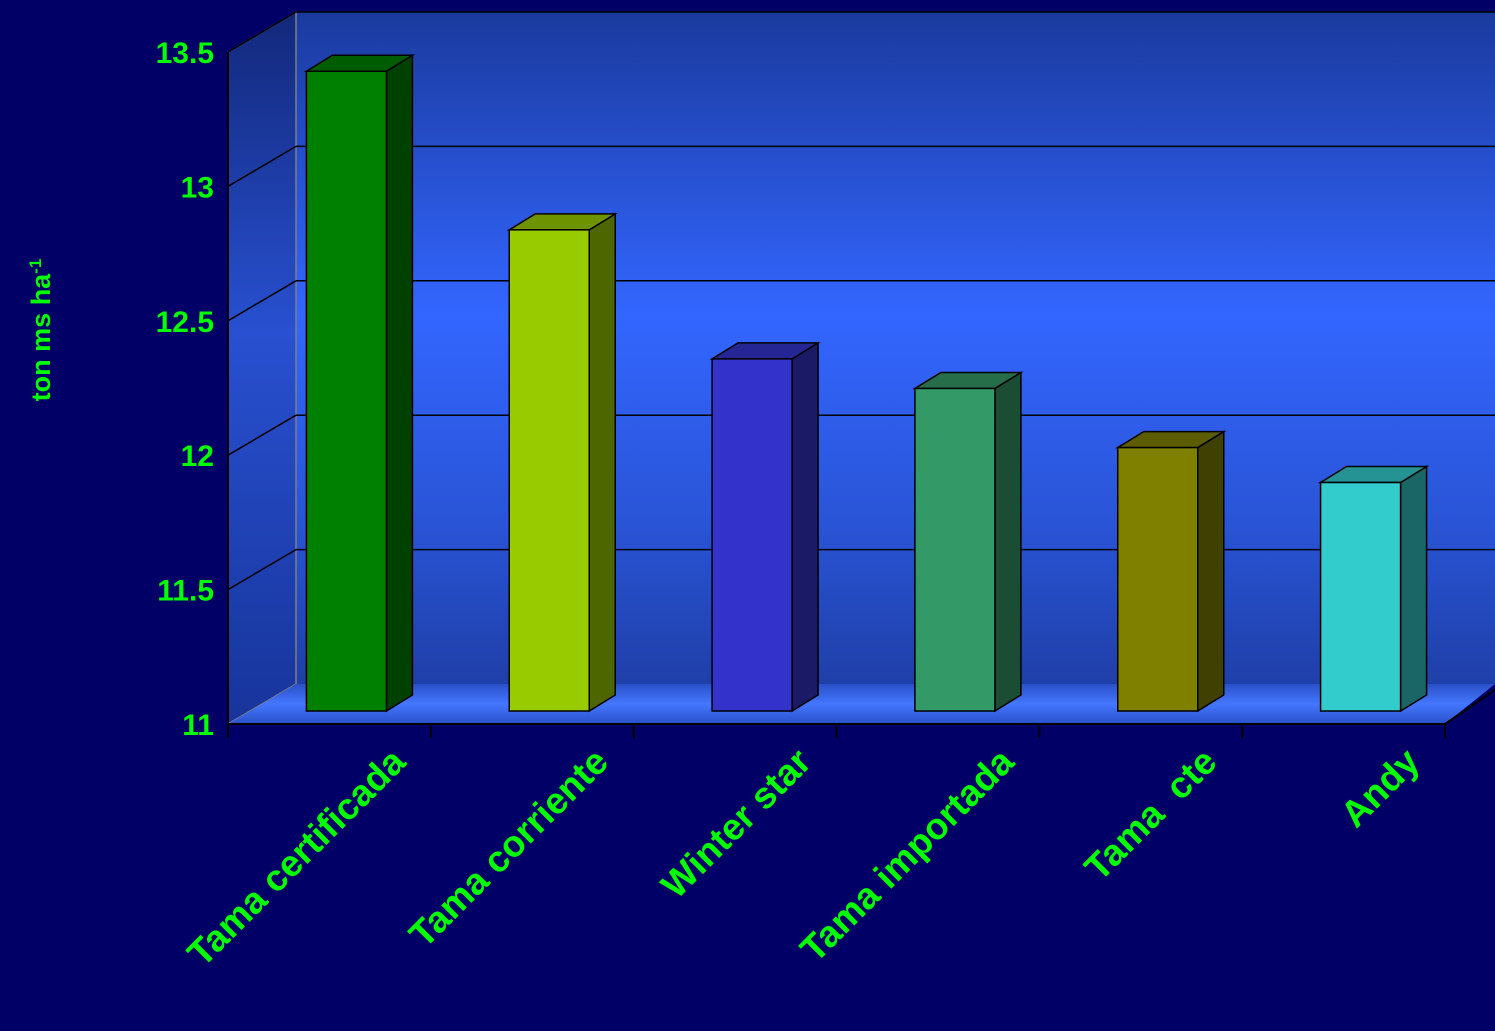 The height and width of the screenshot is (1031, 1495). What do you see at coordinates (836, 731) in the screenshot?
I see `x-ticks` at bounding box center [836, 731].